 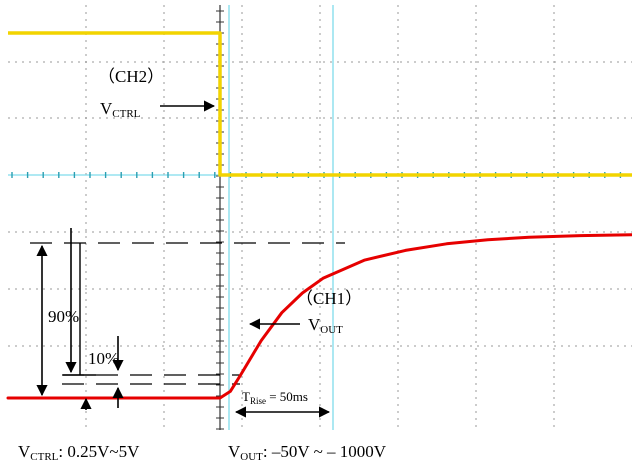 What do you see at coordinates (63, 316) in the screenshot?
I see `pct90-label: 90%` at bounding box center [63, 316].